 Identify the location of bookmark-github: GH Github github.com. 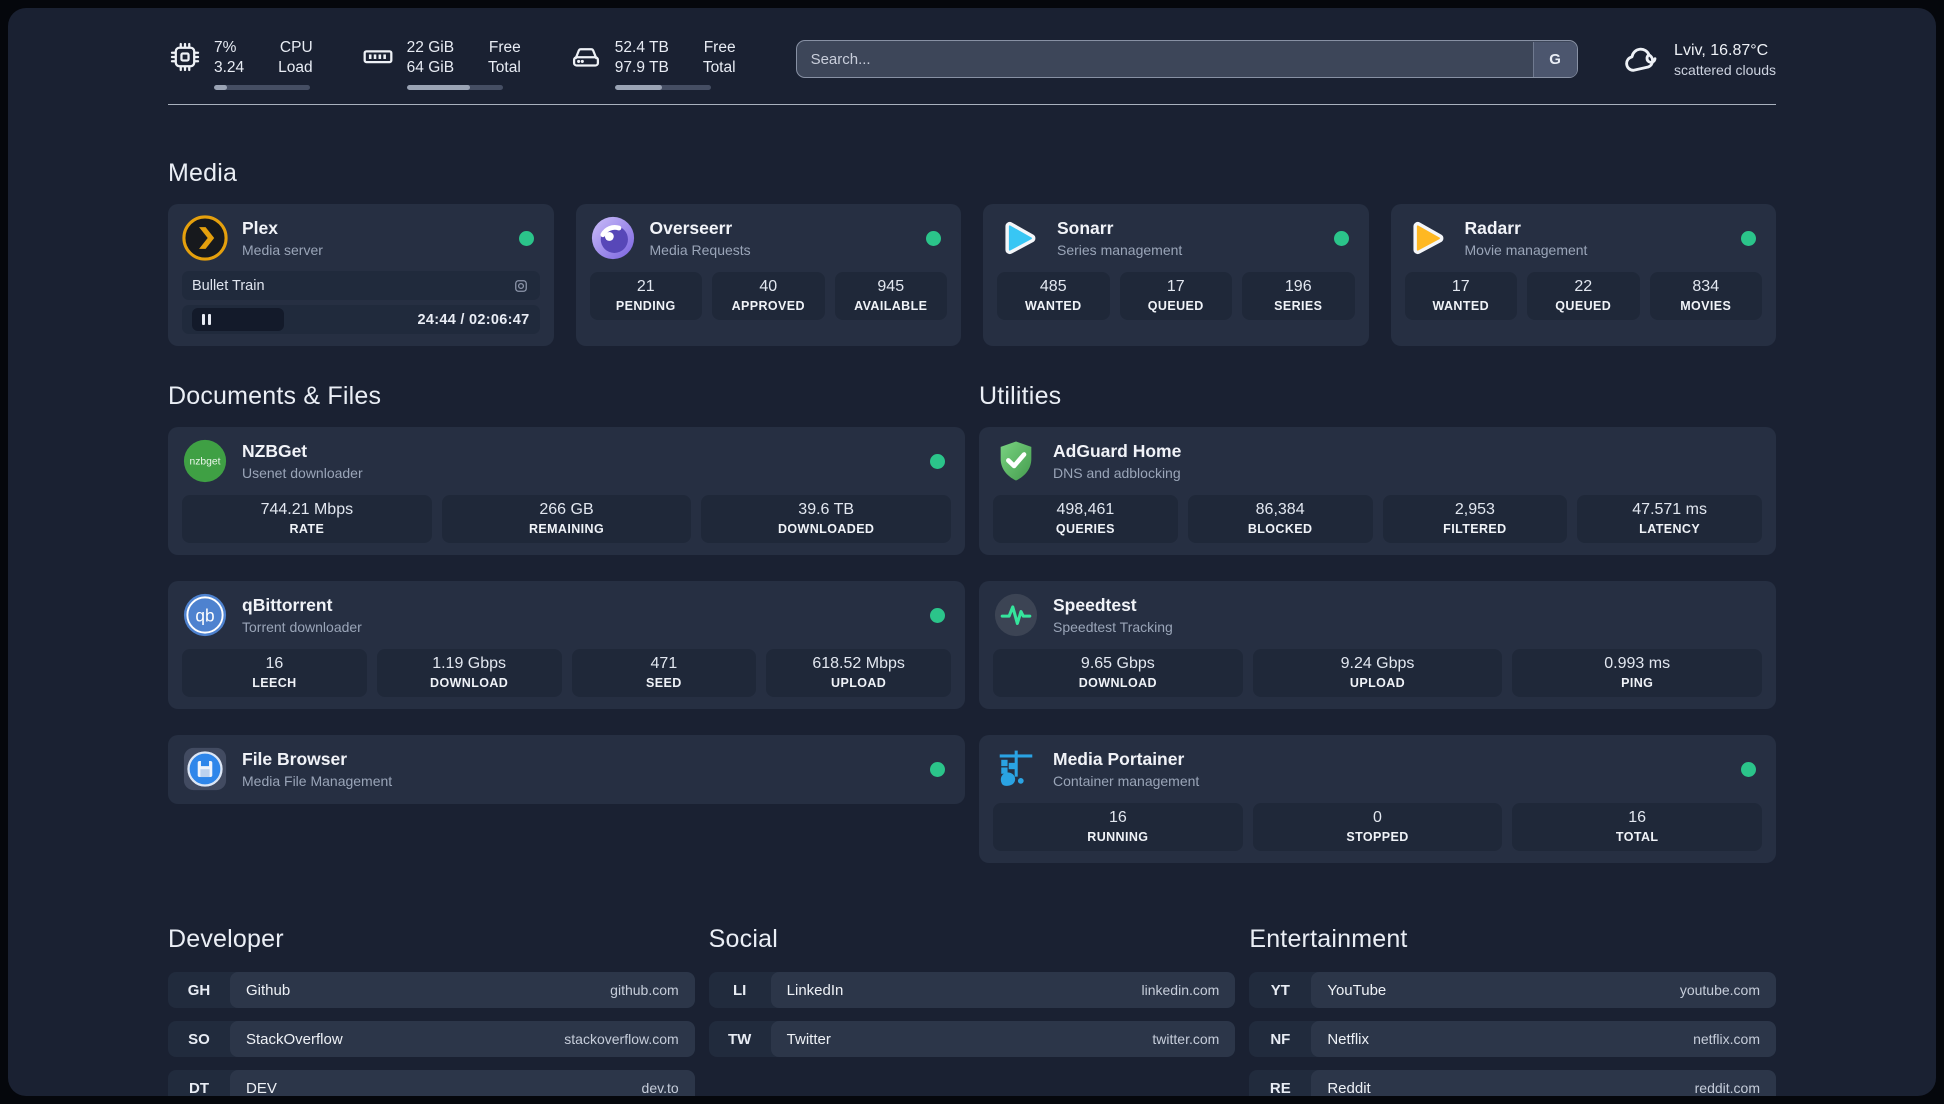
(431, 990).